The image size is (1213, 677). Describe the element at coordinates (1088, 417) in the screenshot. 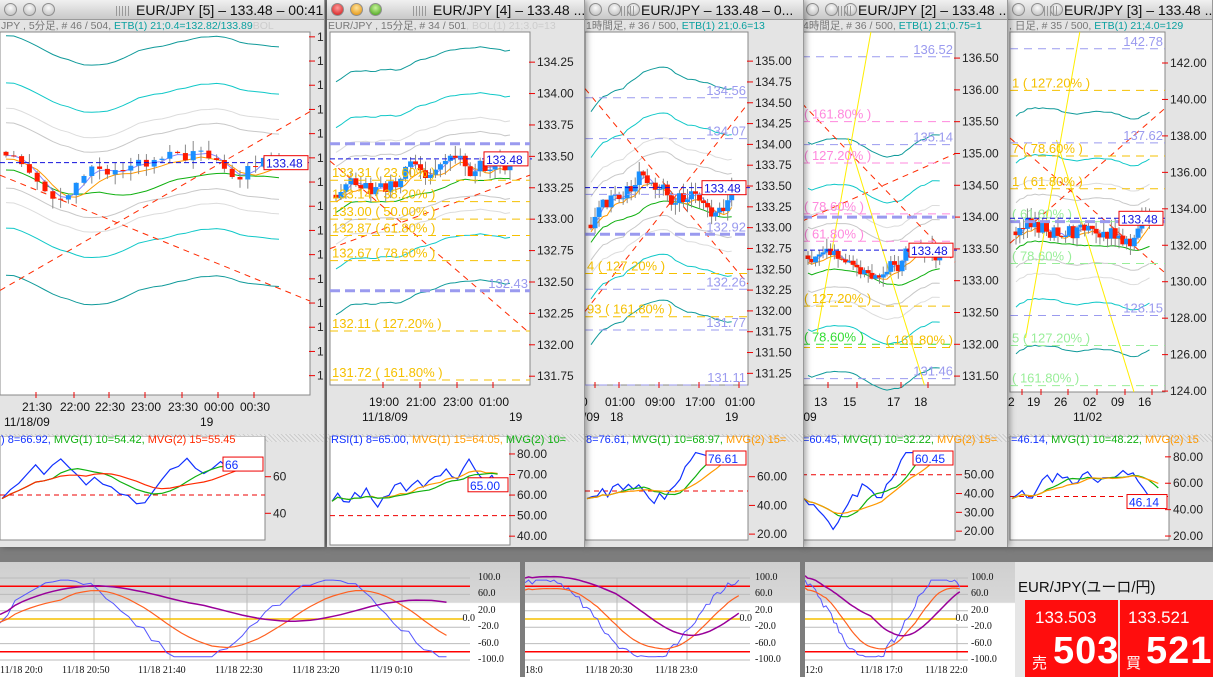

I see `date-axis-label: 11/02` at that location.